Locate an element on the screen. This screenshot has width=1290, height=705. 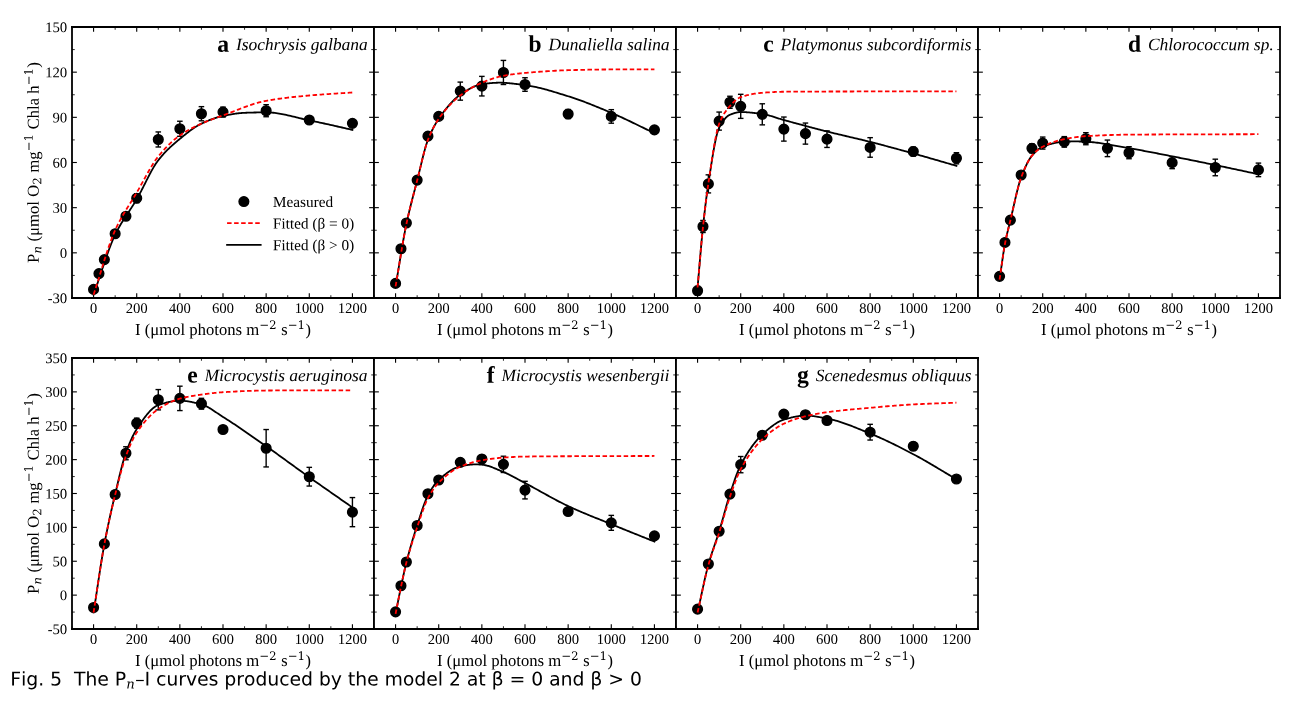
caption: Fig. 5 The P$_{n}$–I curves produced by the model 2 at β = 0 and β > 0 is located at coordinates (326, 680).